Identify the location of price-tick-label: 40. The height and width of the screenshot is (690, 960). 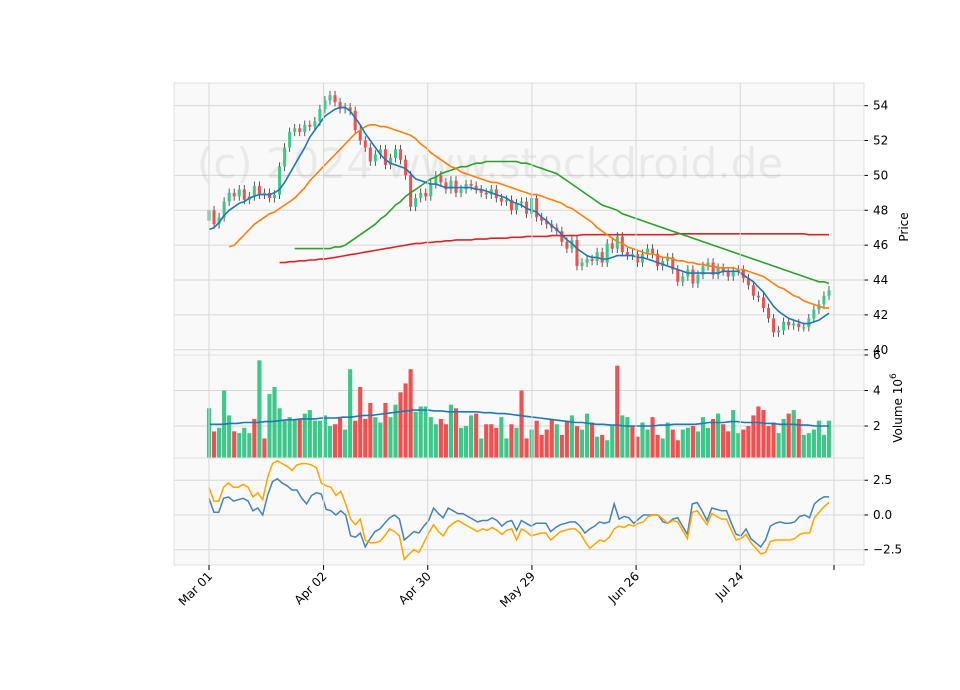
(880, 350).